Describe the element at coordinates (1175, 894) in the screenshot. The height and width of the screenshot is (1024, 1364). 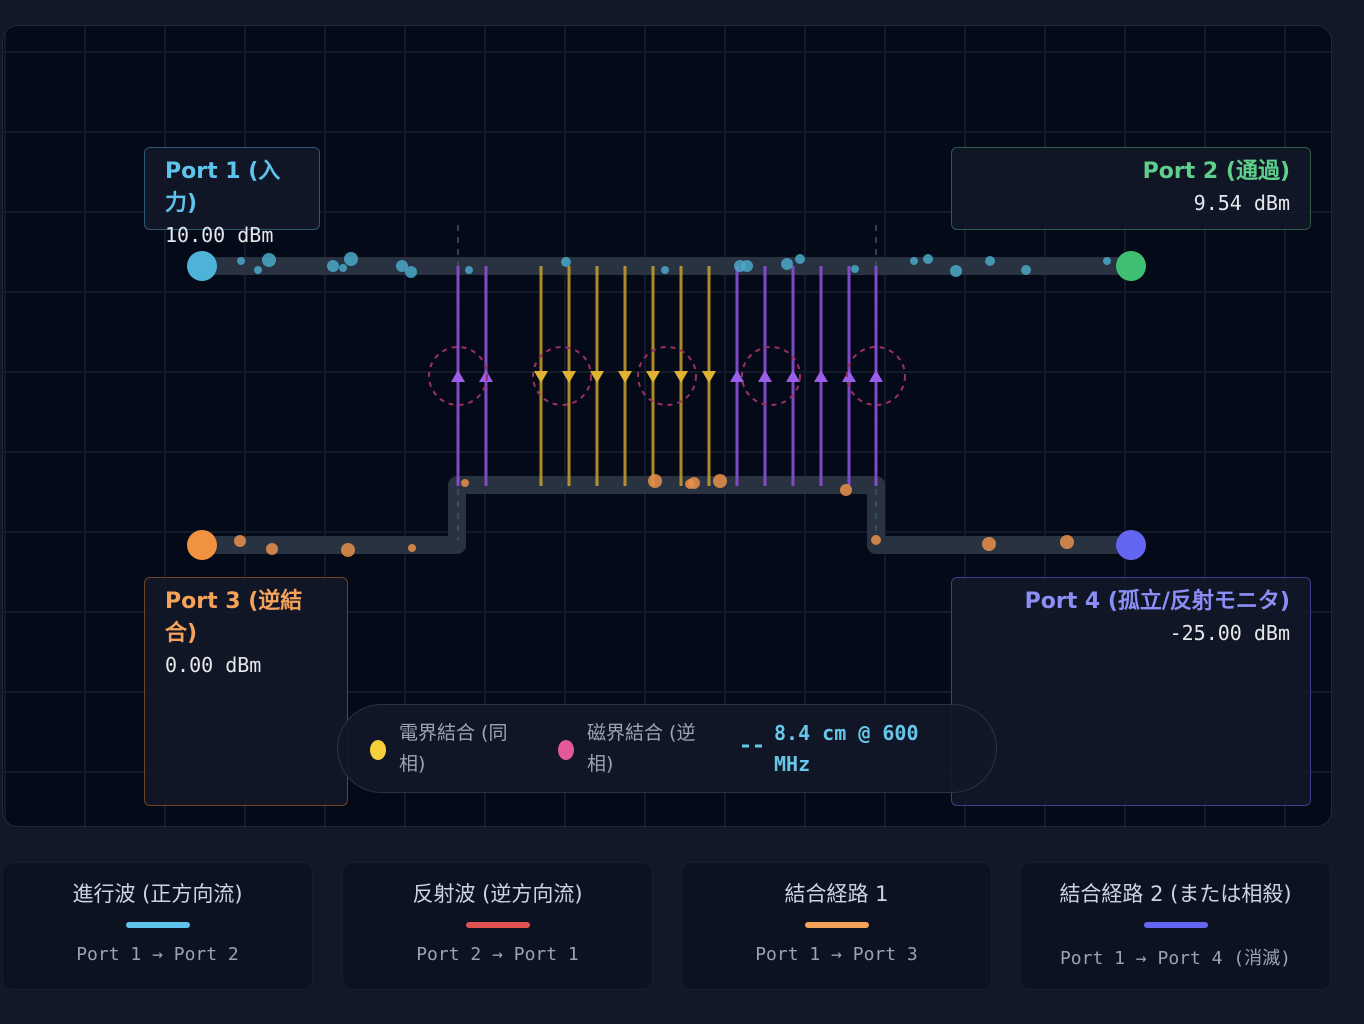
I see `card-title: 結合経路 2 (または相殺)` at that location.